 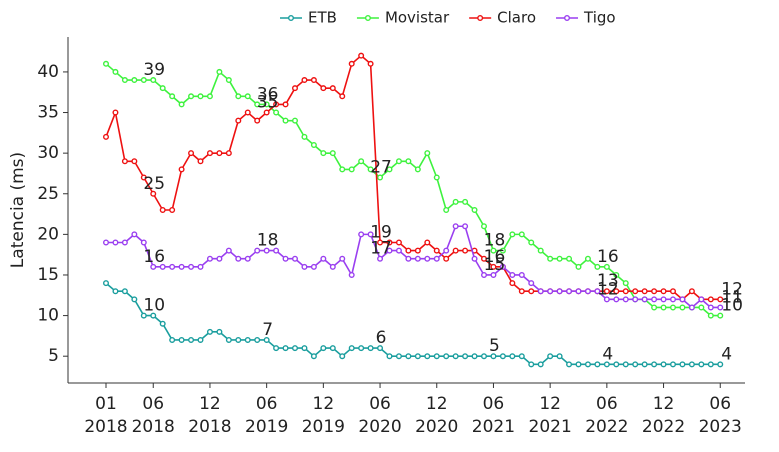 I want to click on legend-label: Tigo, so click(x=599, y=18).